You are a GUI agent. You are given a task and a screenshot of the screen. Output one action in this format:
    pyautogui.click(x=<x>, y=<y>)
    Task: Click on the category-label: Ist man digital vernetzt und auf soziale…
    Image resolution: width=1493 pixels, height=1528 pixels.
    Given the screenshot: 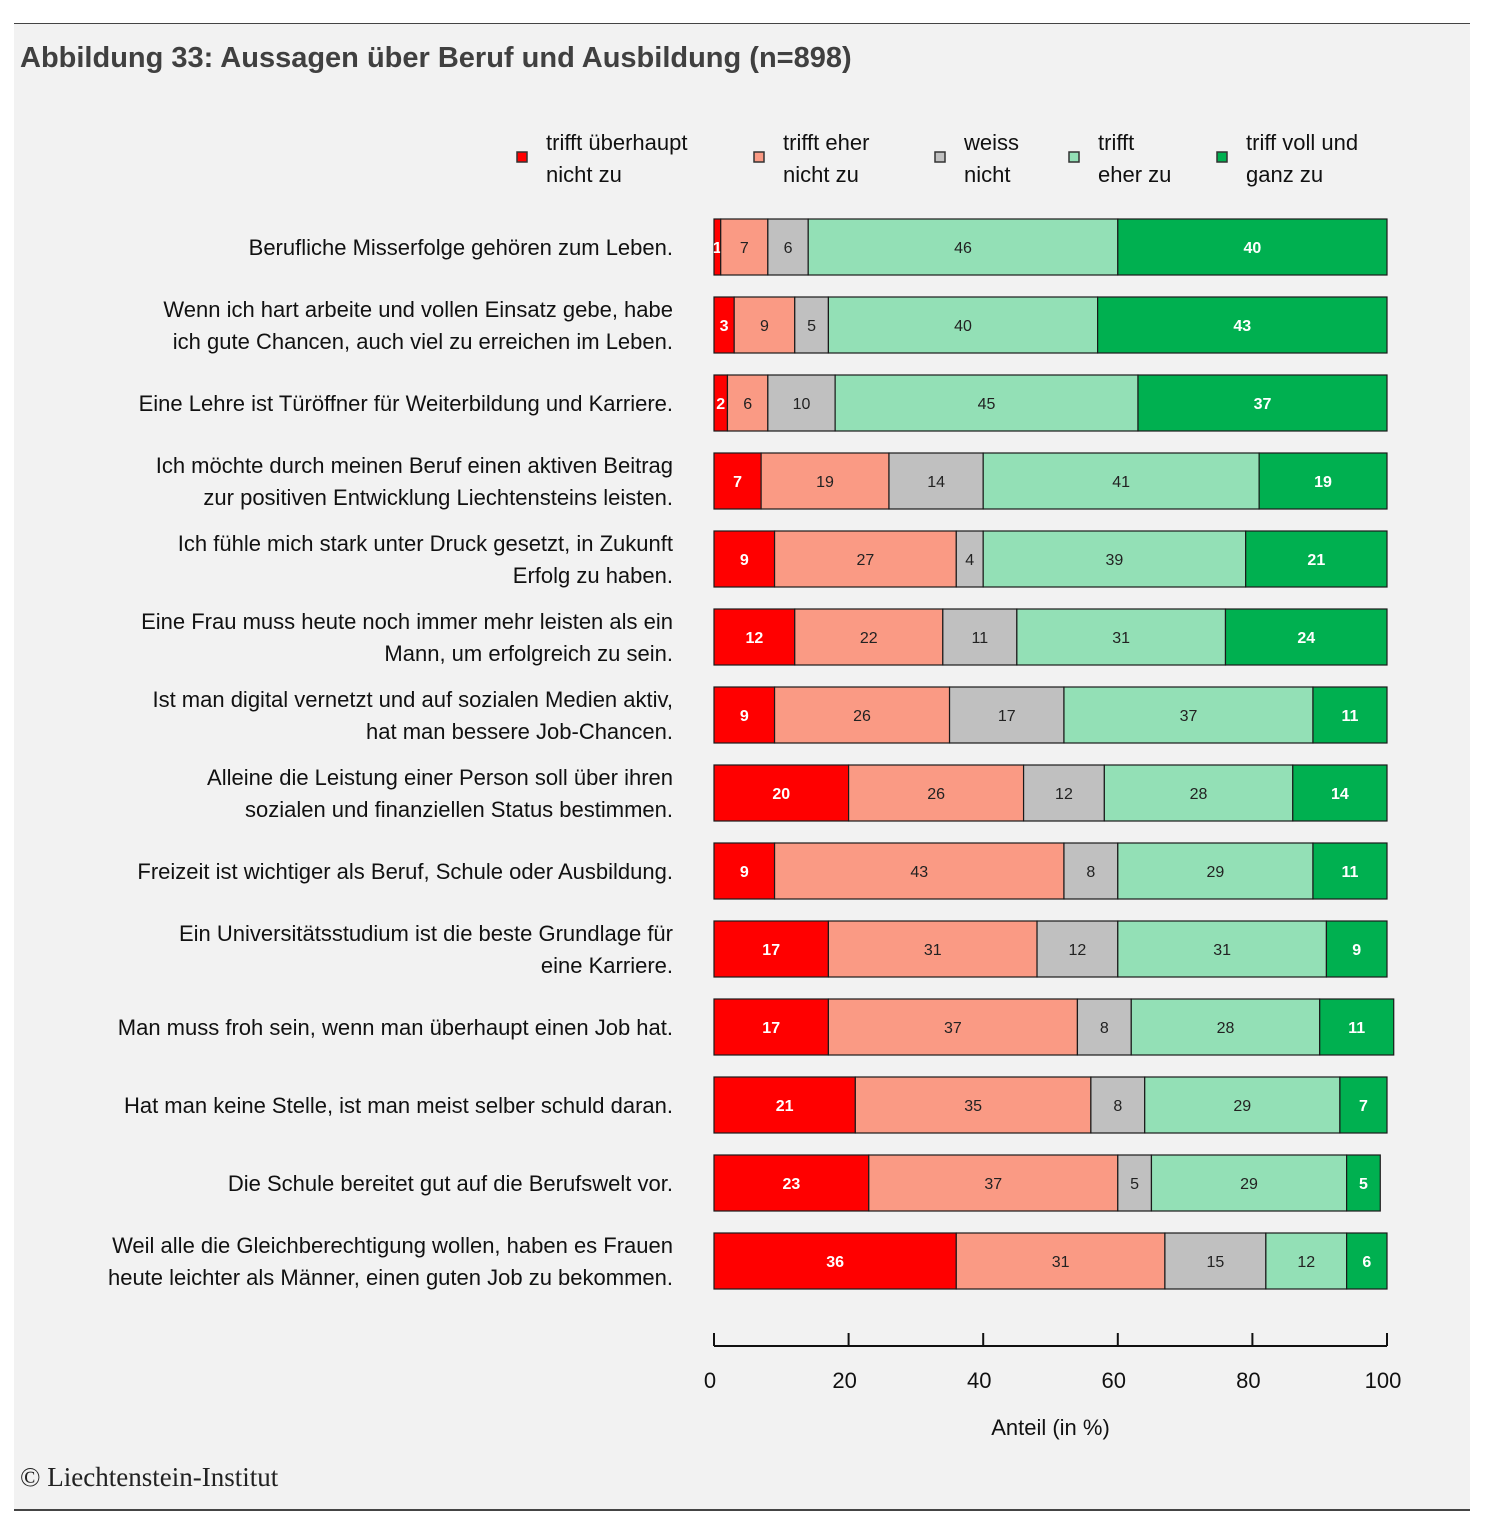 What is the action you would take?
    pyautogui.click(x=412, y=699)
    